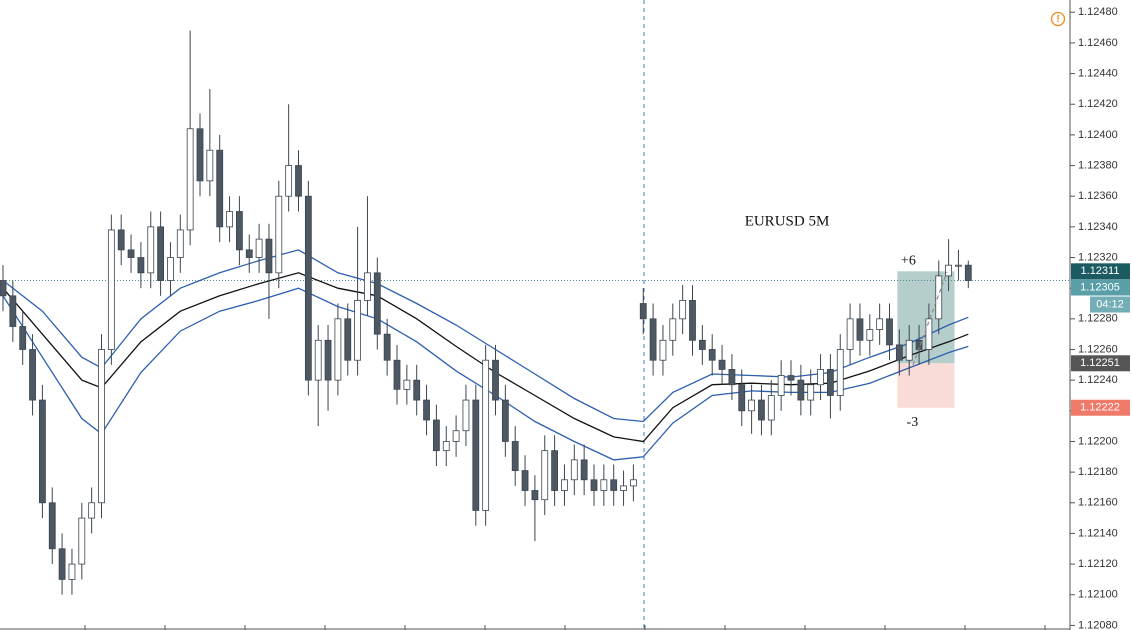 The height and width of the screenshot is (630, 1132). Describe the element at coordinates (1098, 533) in the screenshot. I see `y-tick-label: 1.12140` at that location.